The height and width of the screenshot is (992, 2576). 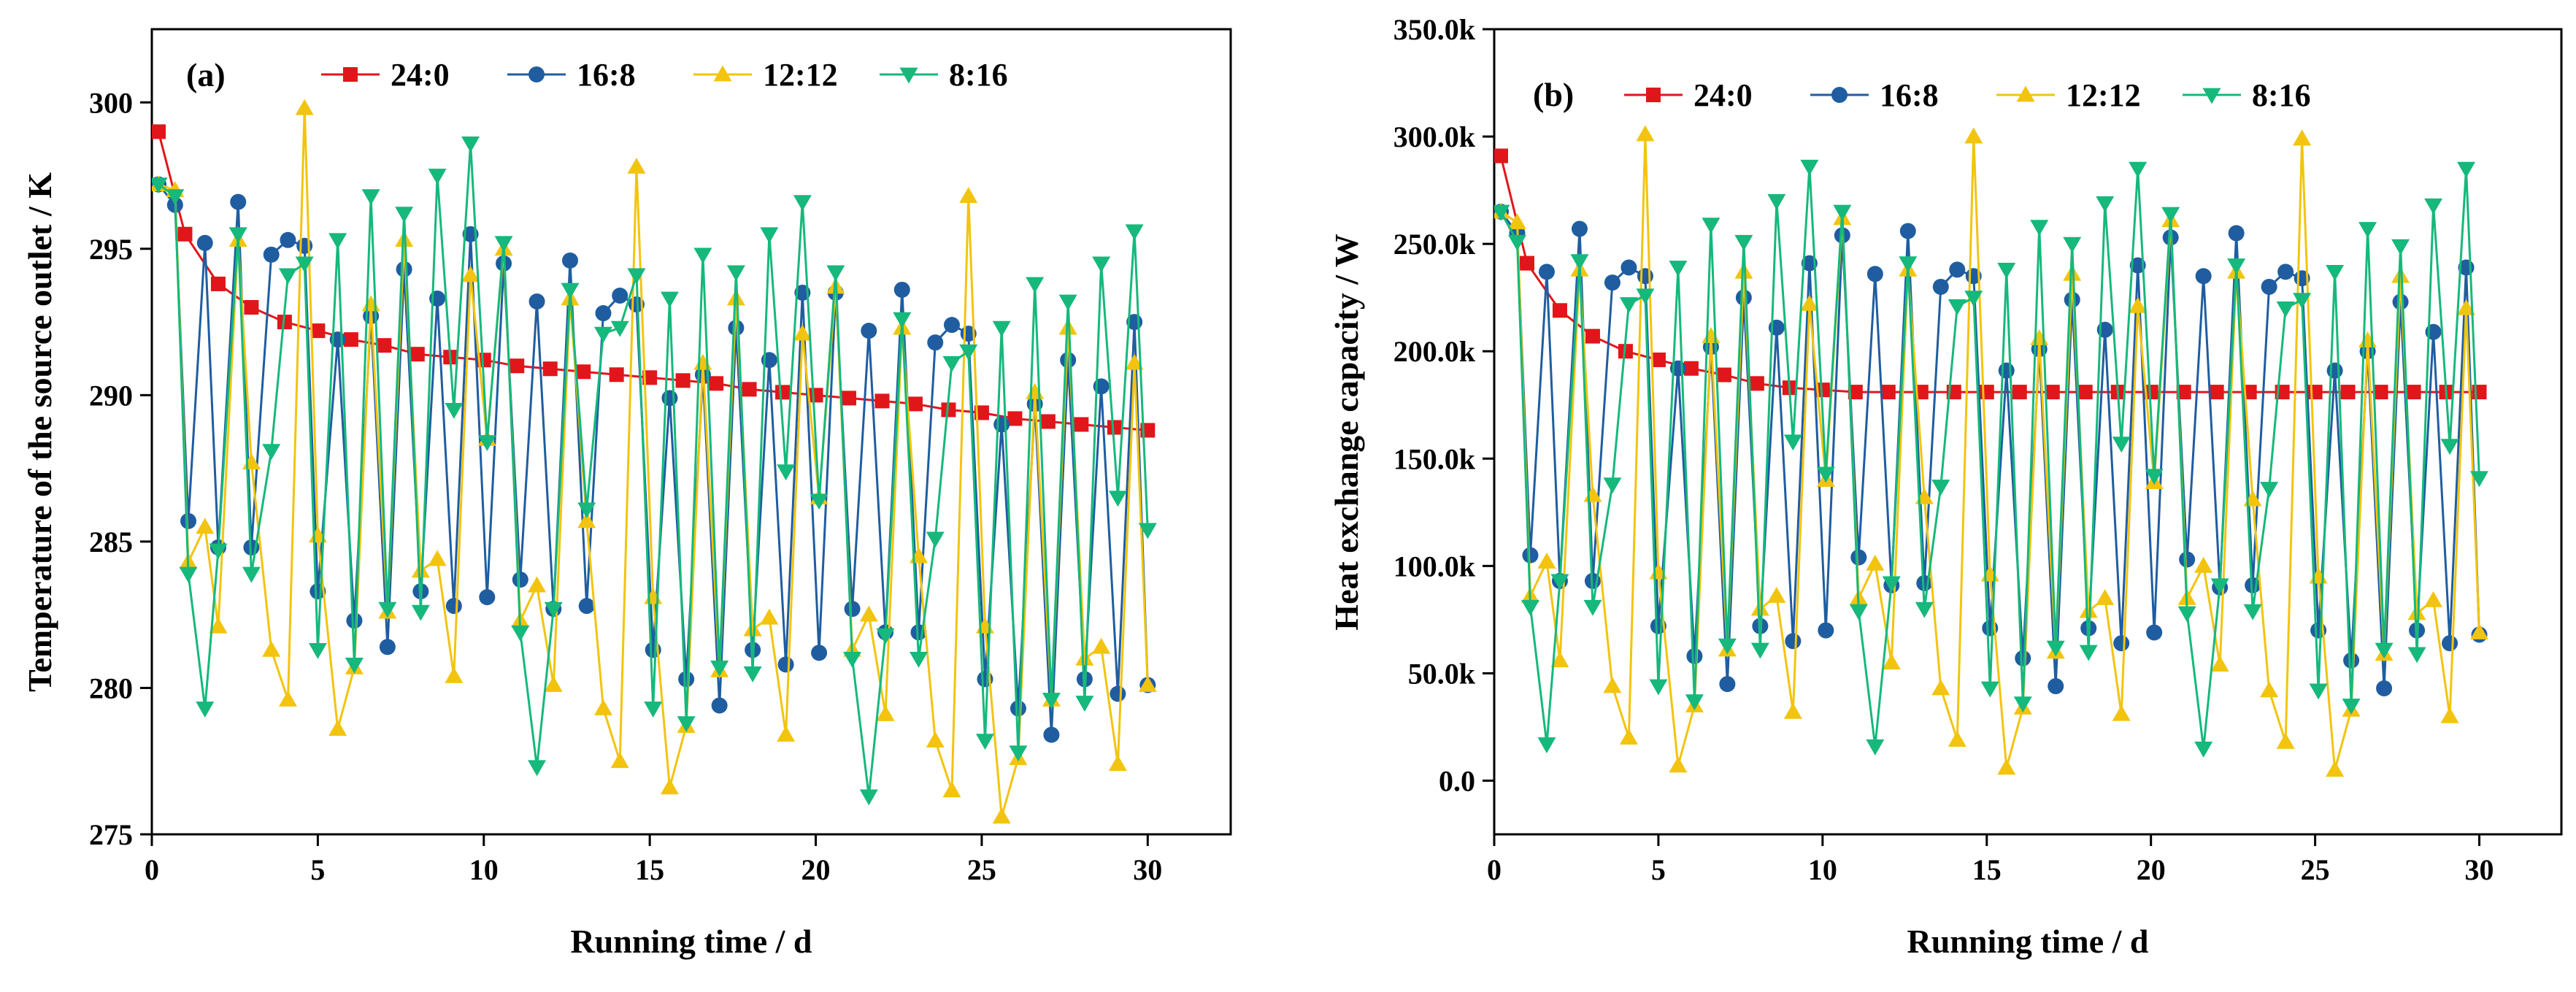 What do you see at coordinates (2211, 96) in the screenshot?
I see `legend-marker-8:16` at bounding box center [2211, 96].